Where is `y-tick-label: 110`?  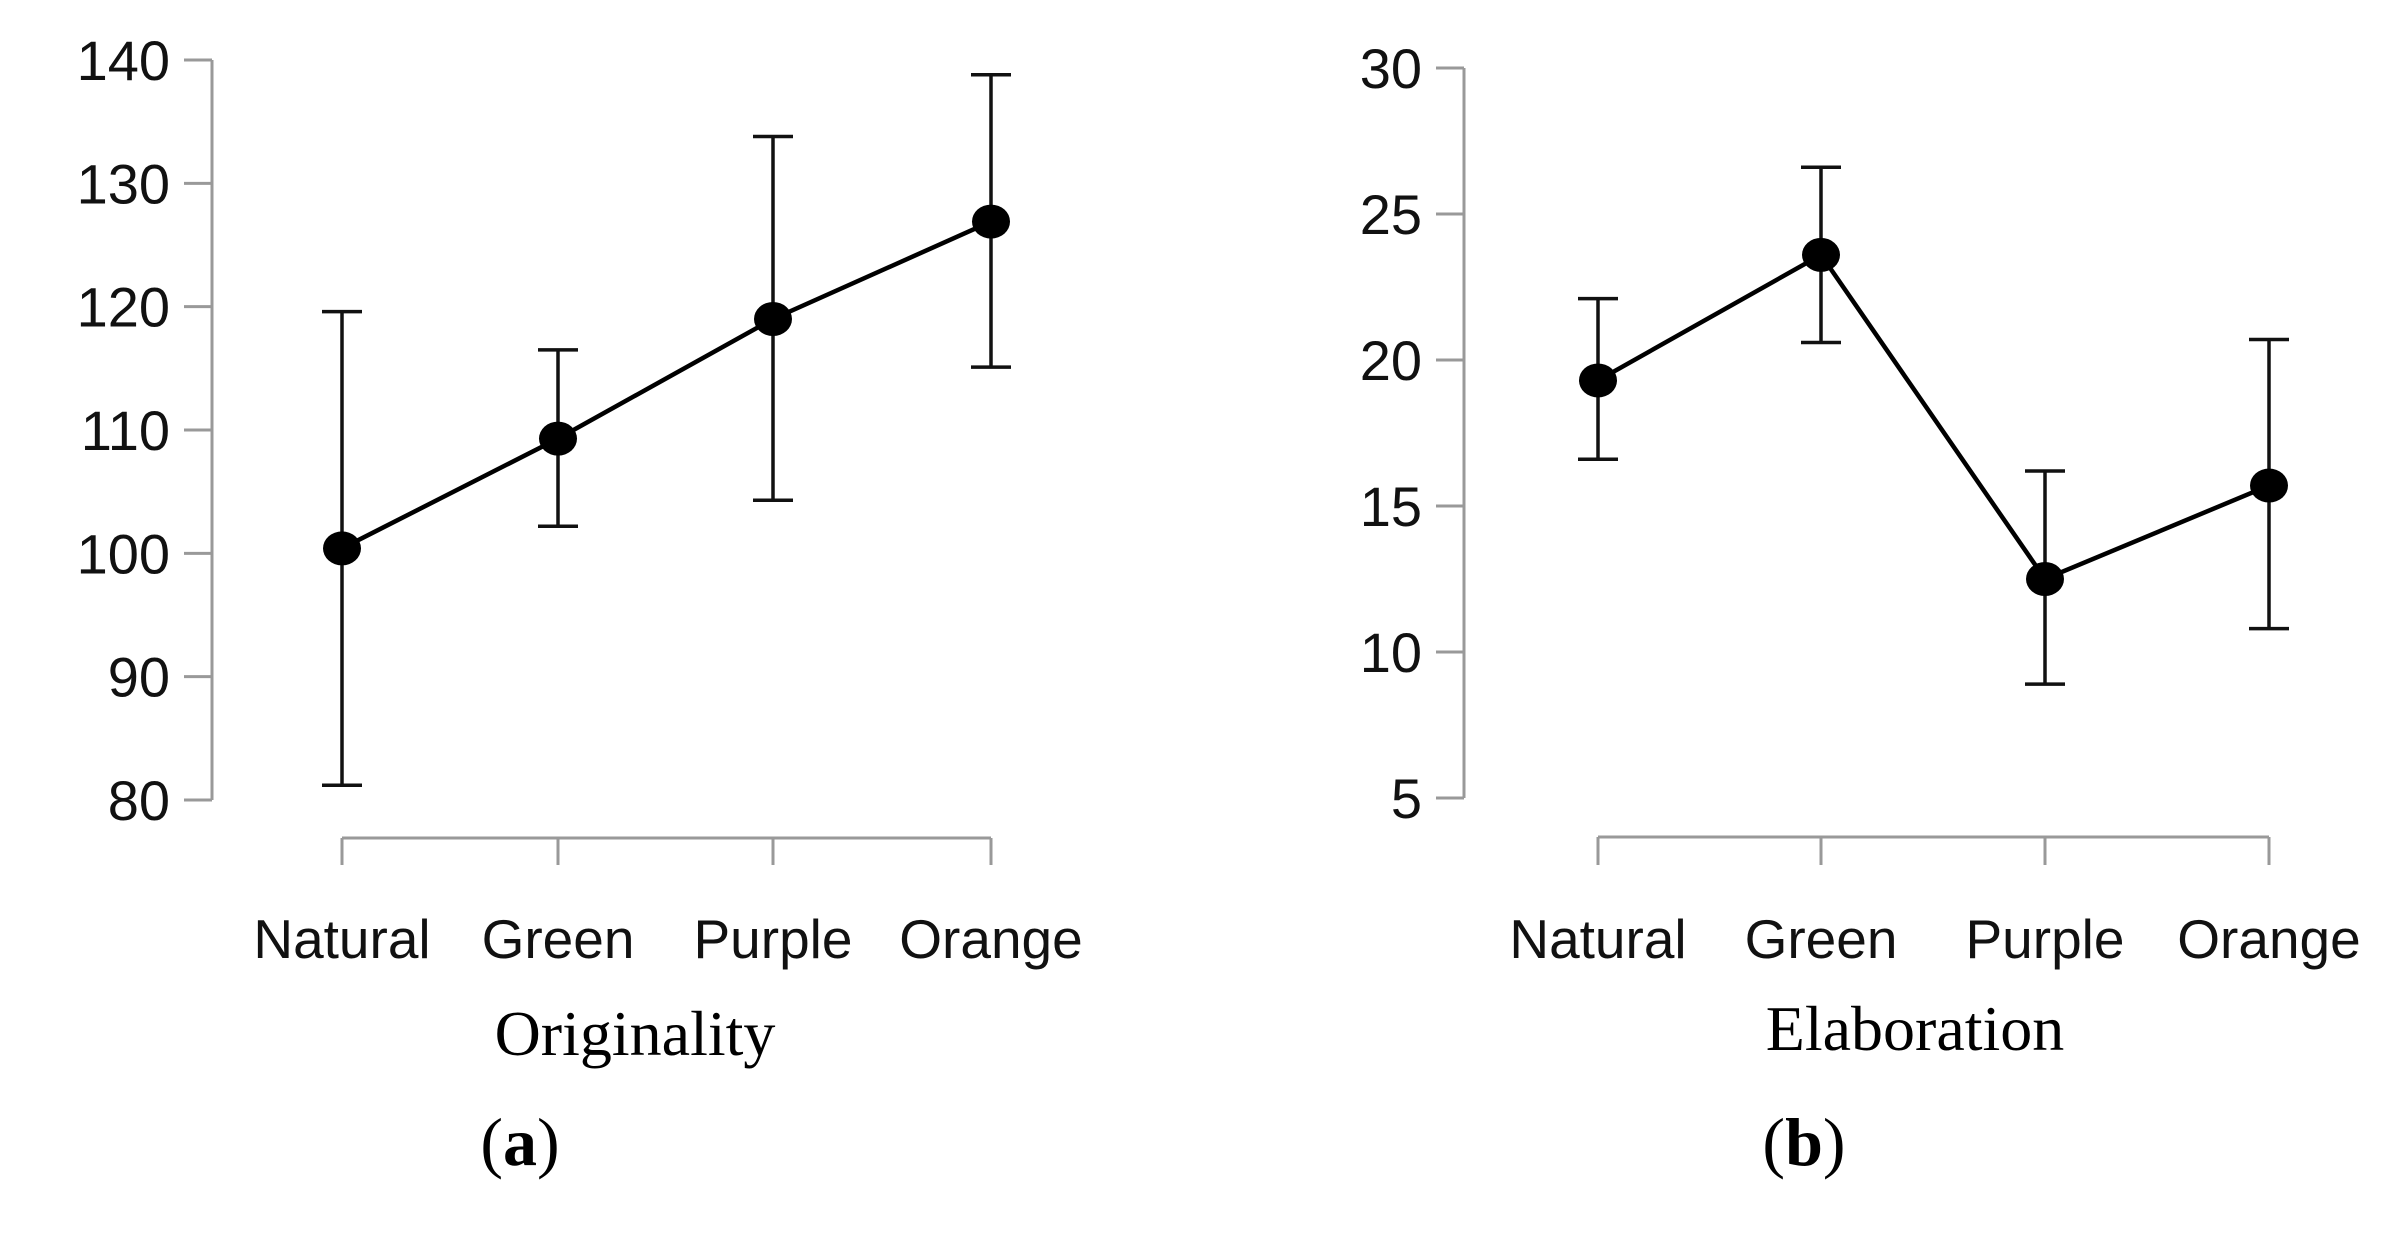
y-tick-label: 110 is located at coordinates (125, 430).